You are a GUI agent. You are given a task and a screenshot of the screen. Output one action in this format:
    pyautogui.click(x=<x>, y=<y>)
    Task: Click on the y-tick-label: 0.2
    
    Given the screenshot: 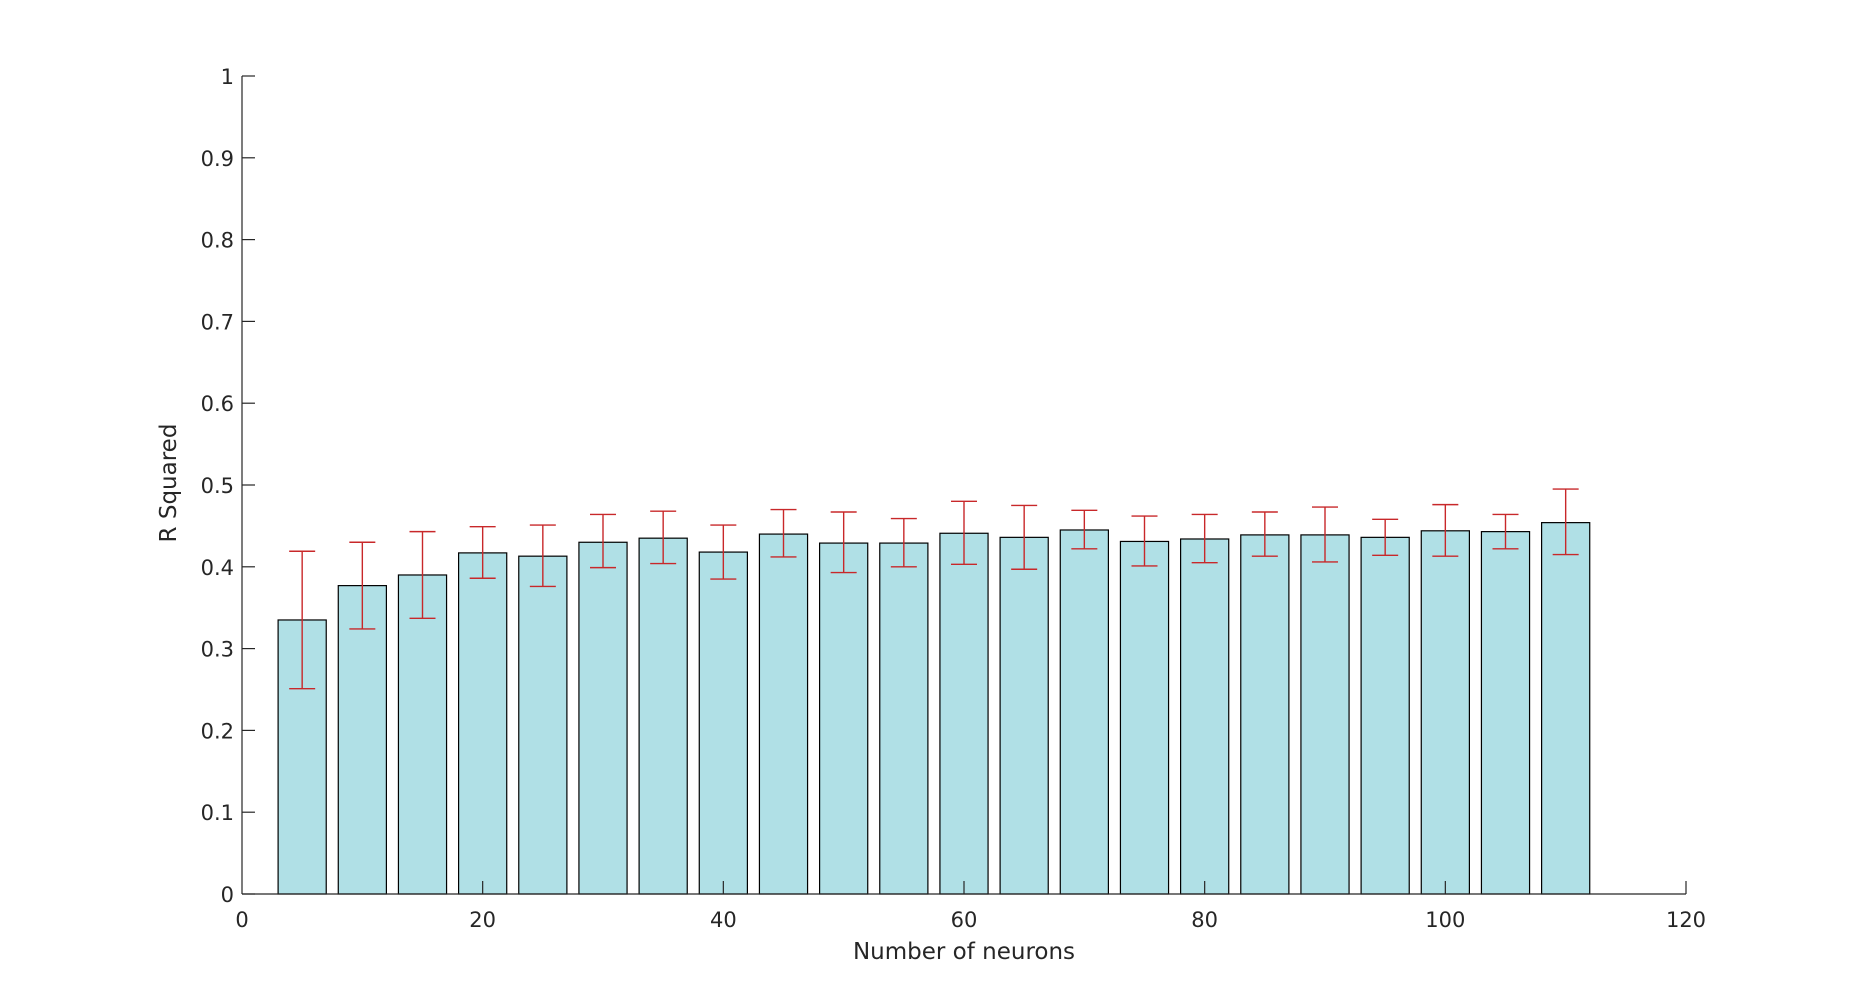 What is the action you would take?
    pyautogui.click(x=217, y=731)
    